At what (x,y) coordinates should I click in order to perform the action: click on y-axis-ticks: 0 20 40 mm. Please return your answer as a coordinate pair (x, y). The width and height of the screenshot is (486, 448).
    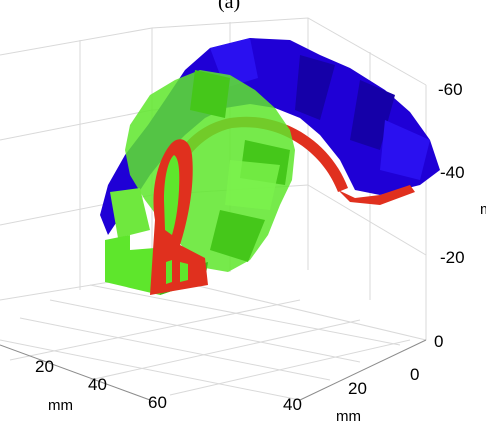
    Looking at the image, I should click on (351, 395).